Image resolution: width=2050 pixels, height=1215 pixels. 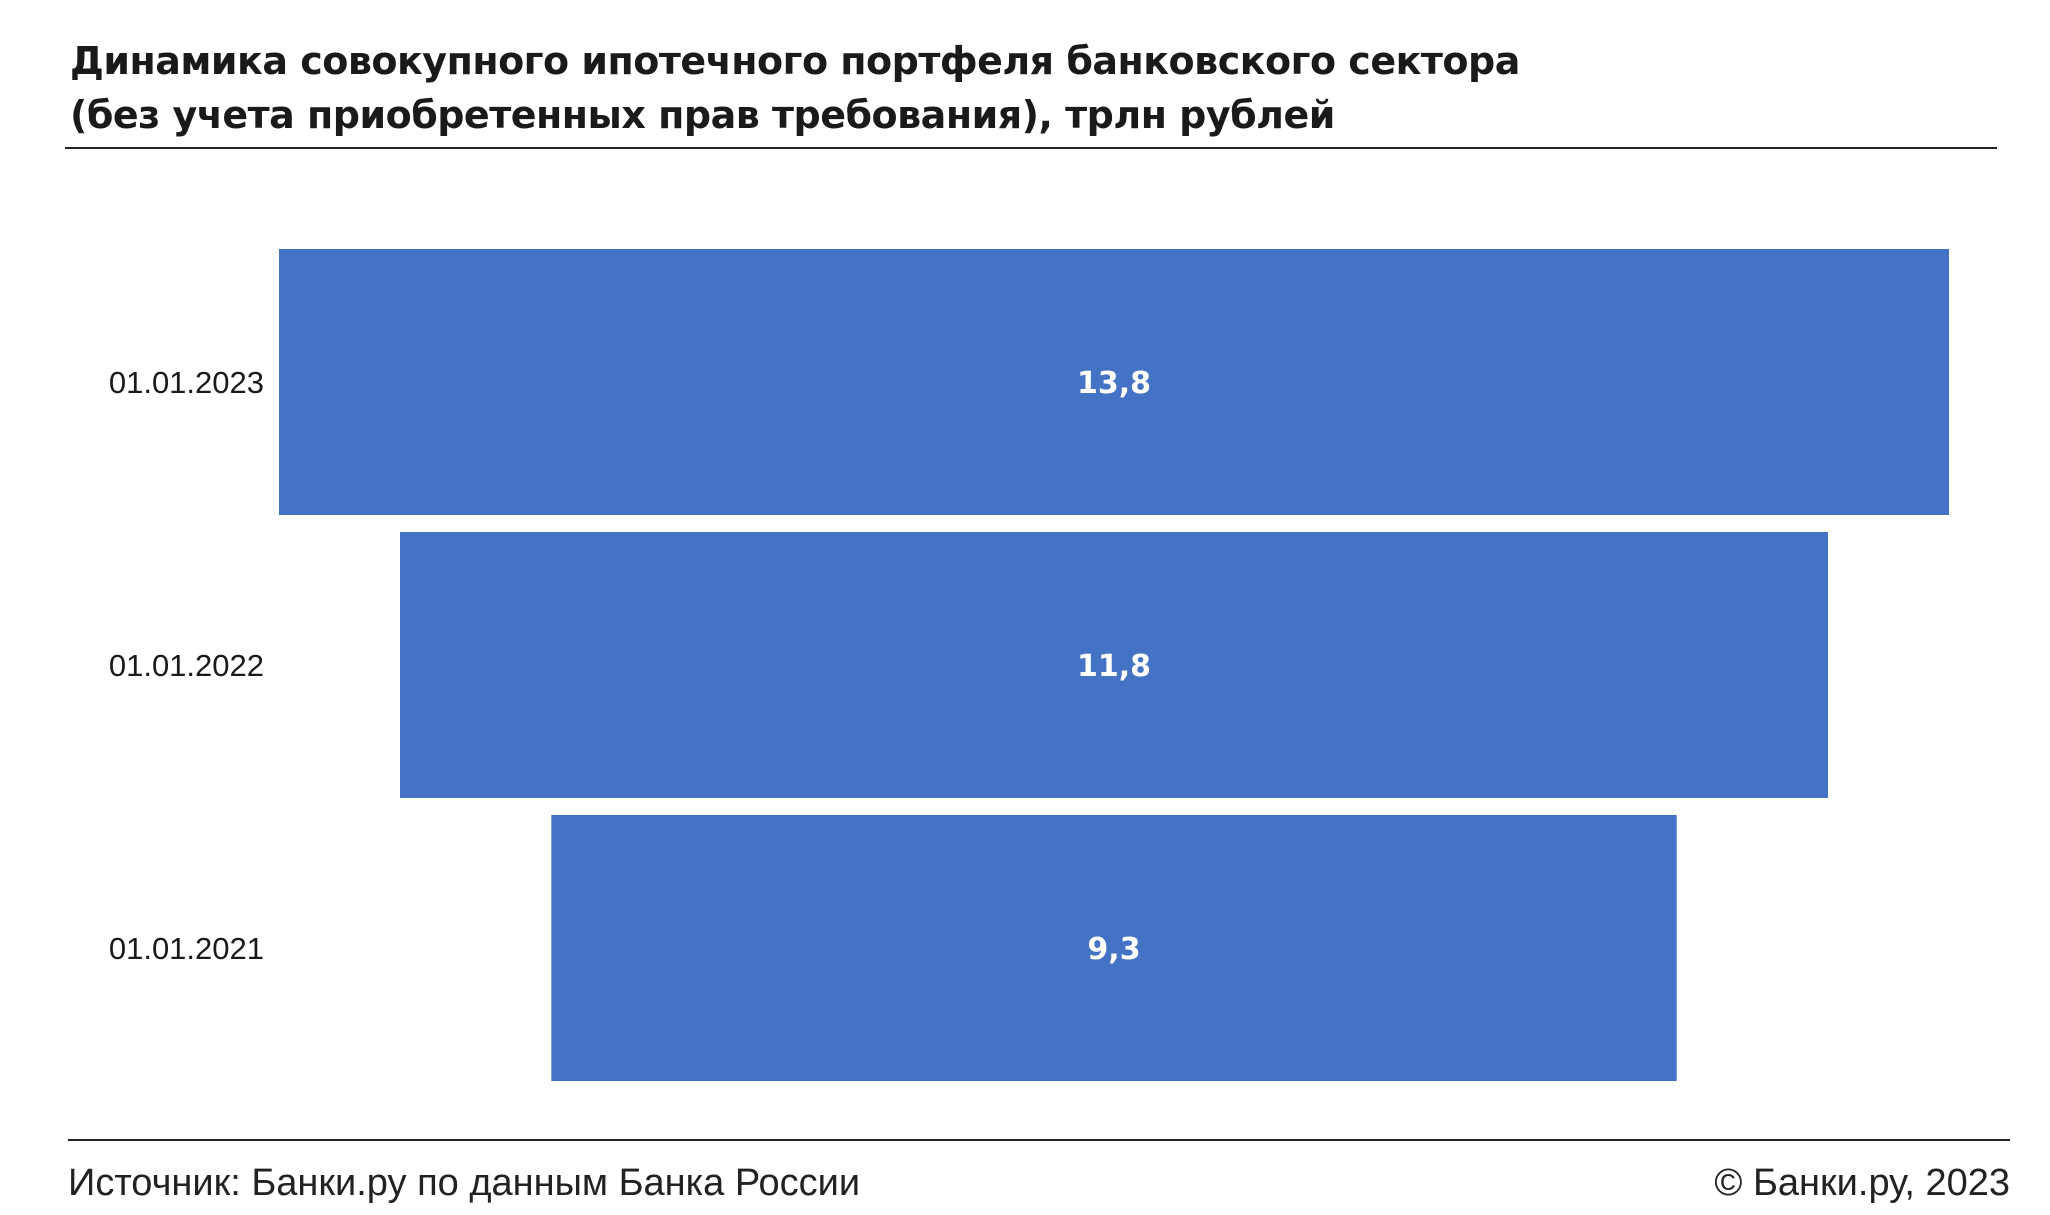 What do you see at coordinates (1039, 1140) in the screenshot?
I see `bottom-divider` at bounding box center [1039, 1140].